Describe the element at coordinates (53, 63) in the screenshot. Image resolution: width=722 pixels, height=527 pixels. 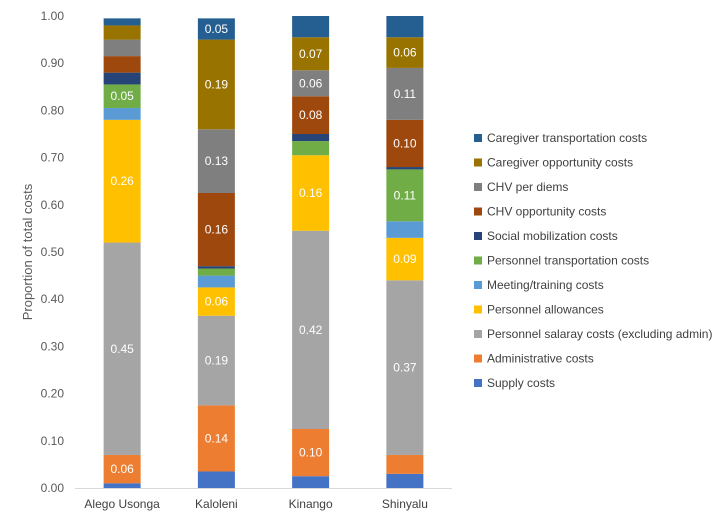
I see `y-tick-label: 0.90` at that location.